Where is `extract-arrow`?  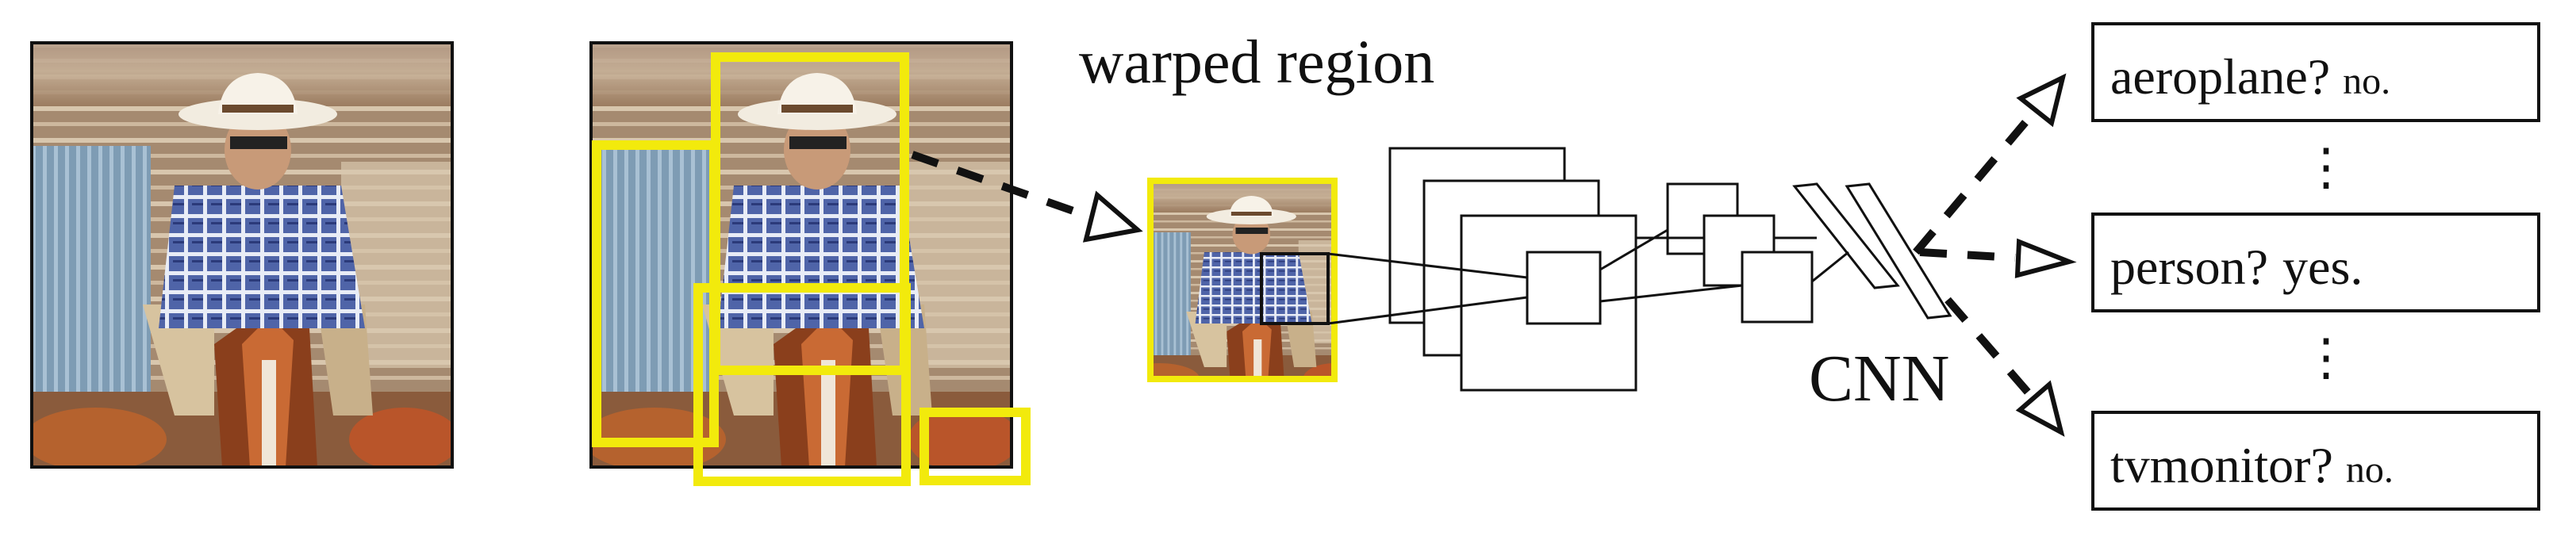 extract-arrow is located at coordinates (1027, 197).